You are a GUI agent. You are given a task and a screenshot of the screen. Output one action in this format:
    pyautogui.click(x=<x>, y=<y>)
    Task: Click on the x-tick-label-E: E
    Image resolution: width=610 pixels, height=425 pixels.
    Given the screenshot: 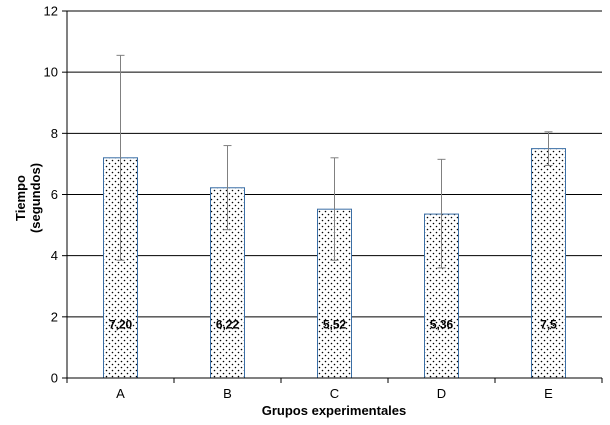 What is the action you would take?
    pyautogui.click(x=548, y=393)
    